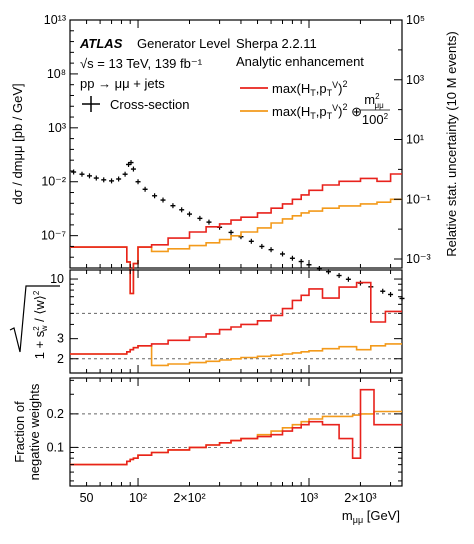  What do you see at coordinates (55, 20) in the screenshot?
I see `top-left-tick-label: 10¹³` at bounding box center [55, 20].